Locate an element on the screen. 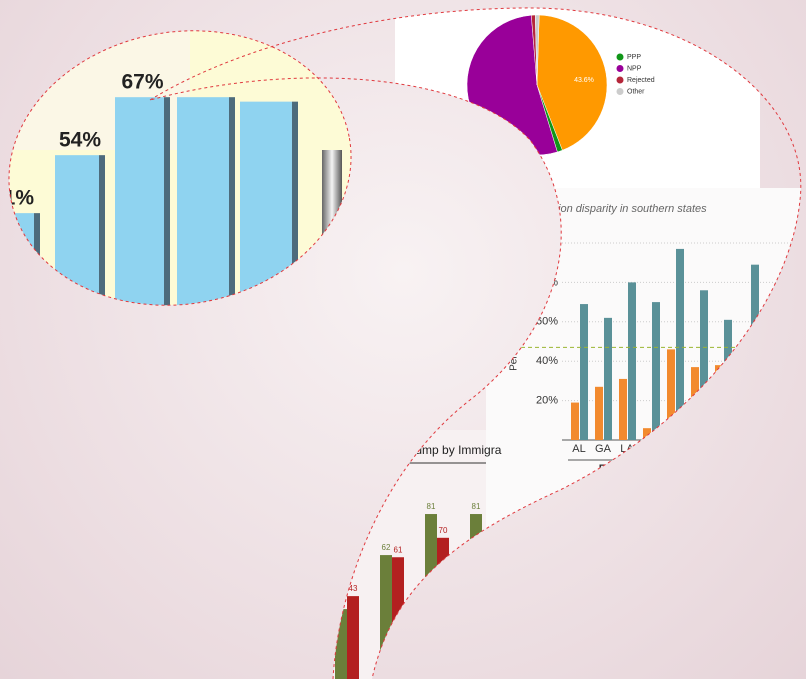 The width and height of the screenshot is (806, 679). bar-label: 61 is located at coordinates (398, 549).